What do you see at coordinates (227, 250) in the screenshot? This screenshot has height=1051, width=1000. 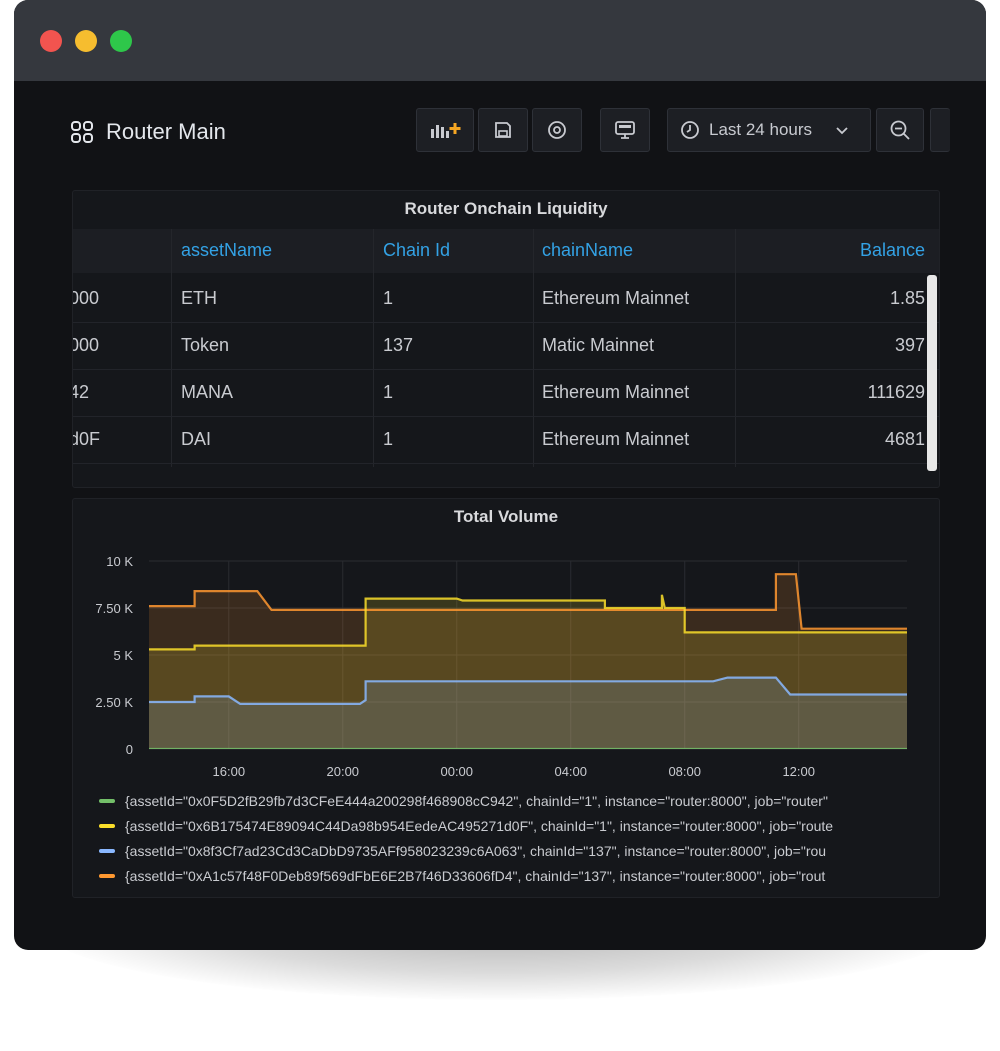 I see `column-header-assetname: assetName` at bounding box center [227, 250].